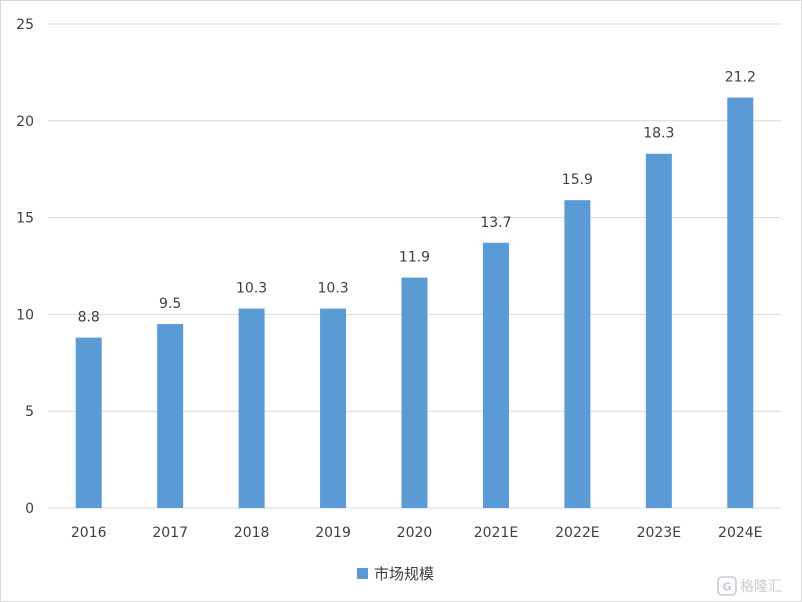 Image resolution: width=802 pixels, height=602 pixels. I want to click on data-label: 9.5, so click(170, 304).